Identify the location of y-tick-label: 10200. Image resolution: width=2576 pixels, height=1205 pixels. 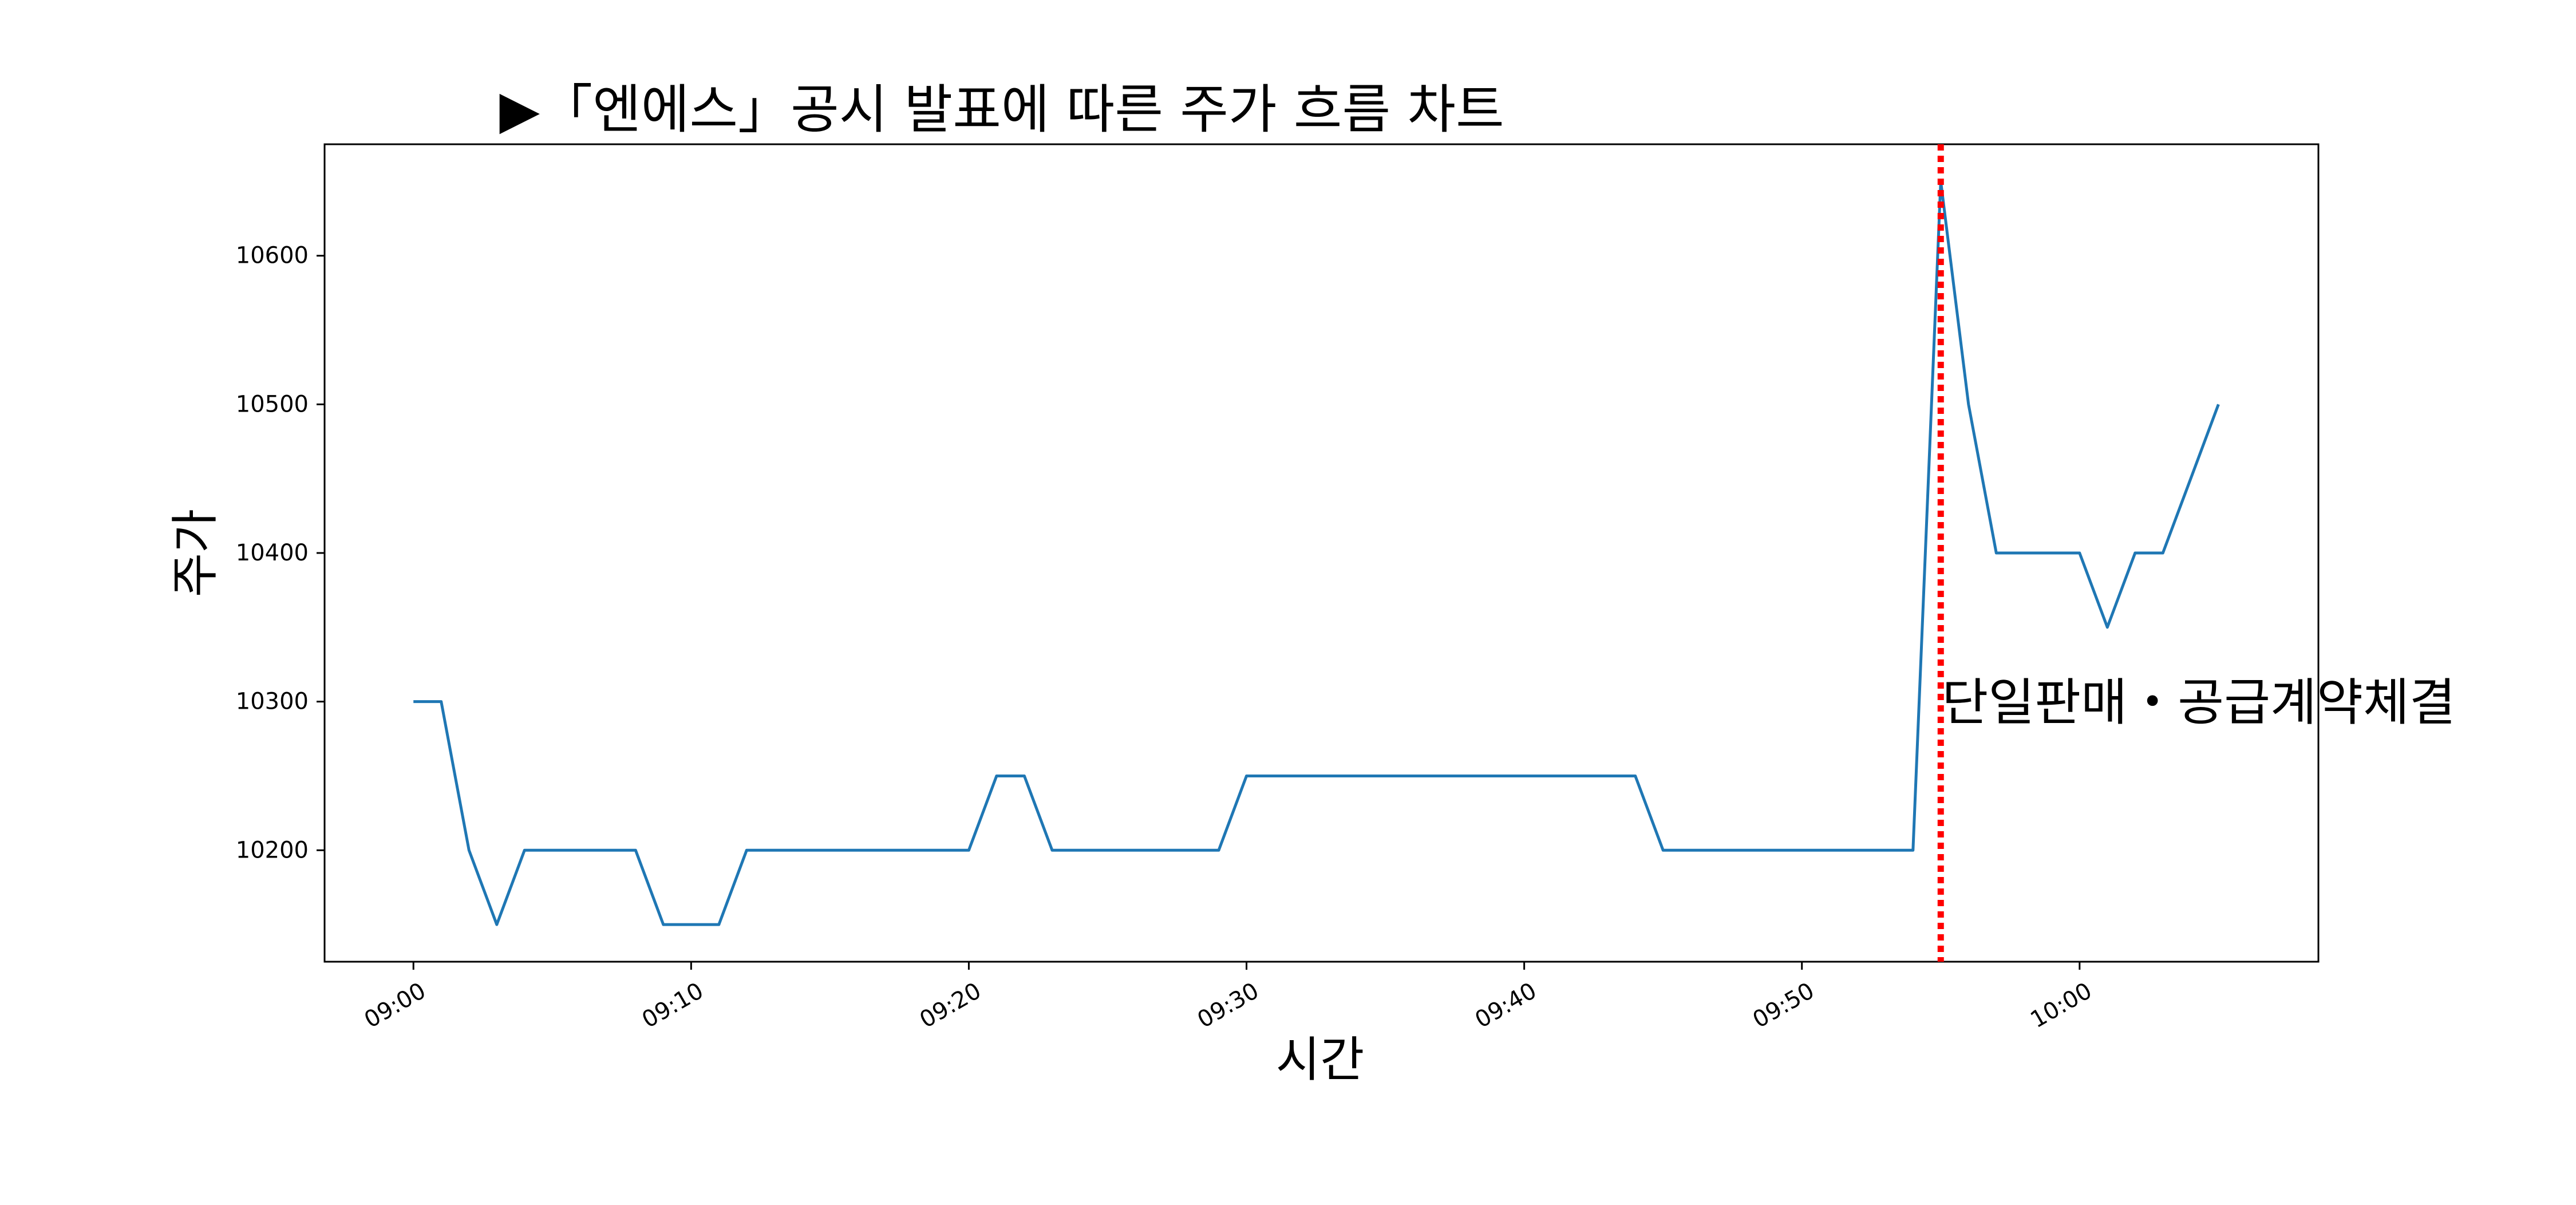
(272, 850).